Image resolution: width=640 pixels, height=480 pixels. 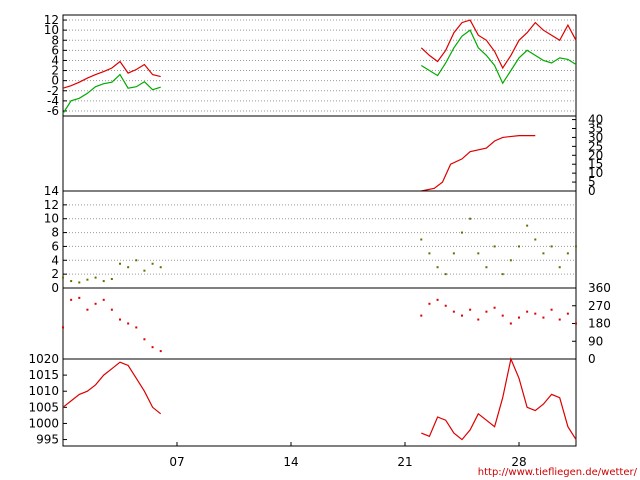 What do you see at coordinates (55, 81) in the screenshot?
I see `panel-1-ytick-label-3: 0` at bounding box center [55, 81].